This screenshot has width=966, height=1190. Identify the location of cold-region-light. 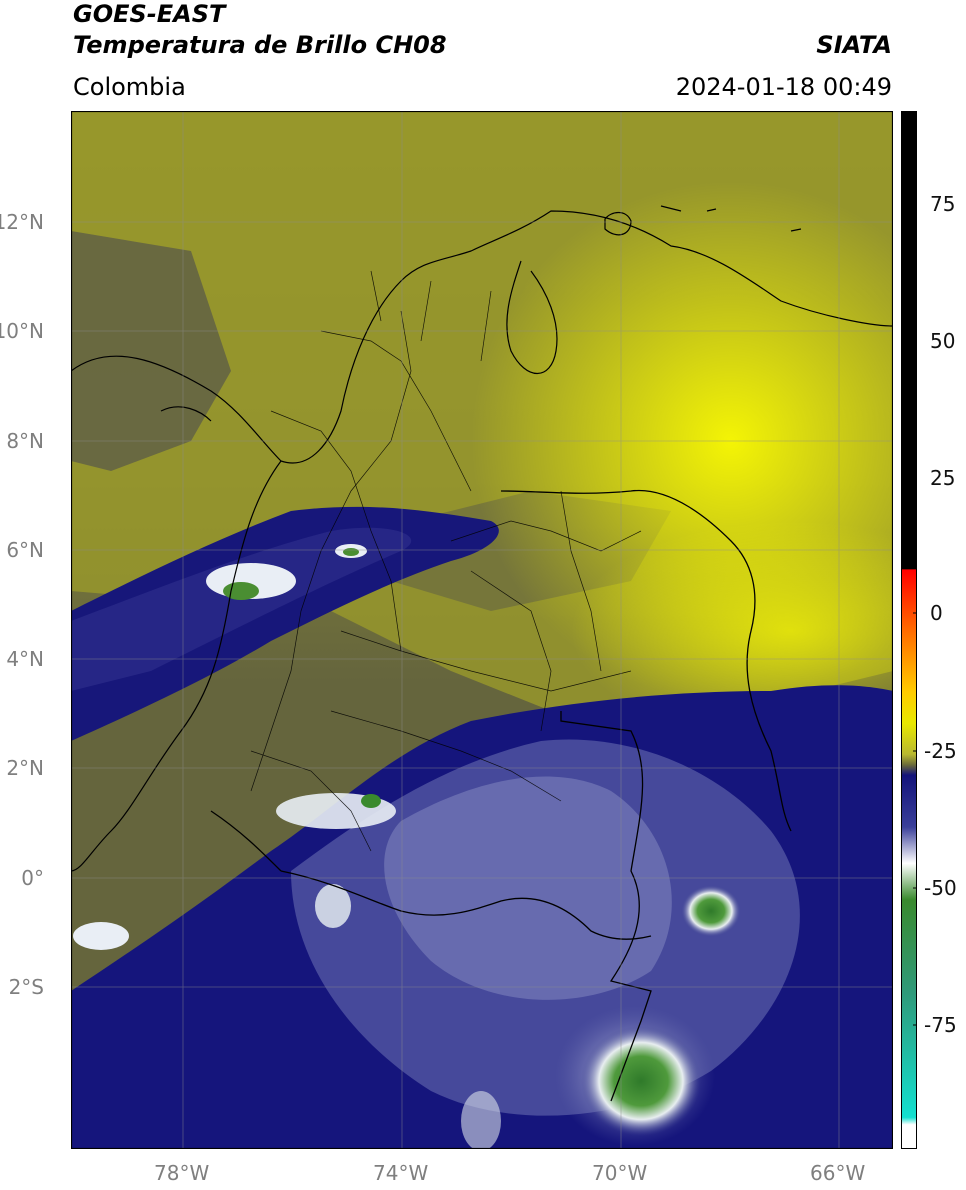
(528, 888).